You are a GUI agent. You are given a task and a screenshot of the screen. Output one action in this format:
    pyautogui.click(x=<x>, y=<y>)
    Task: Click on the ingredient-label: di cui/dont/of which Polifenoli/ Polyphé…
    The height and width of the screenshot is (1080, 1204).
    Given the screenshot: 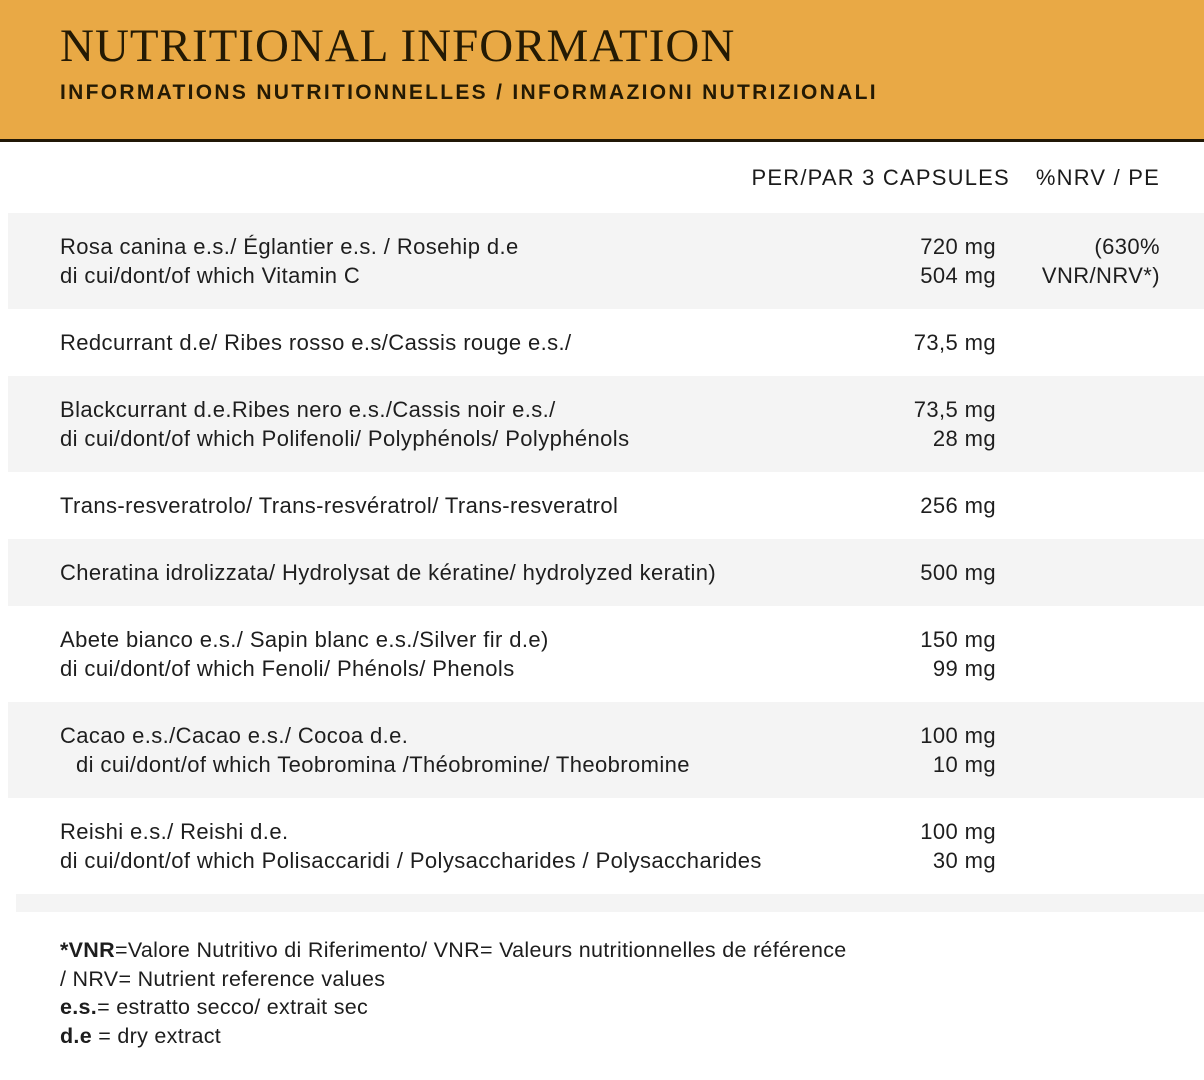 What is the action you would take?
    pyautogui.click(x=345, y=438)
    